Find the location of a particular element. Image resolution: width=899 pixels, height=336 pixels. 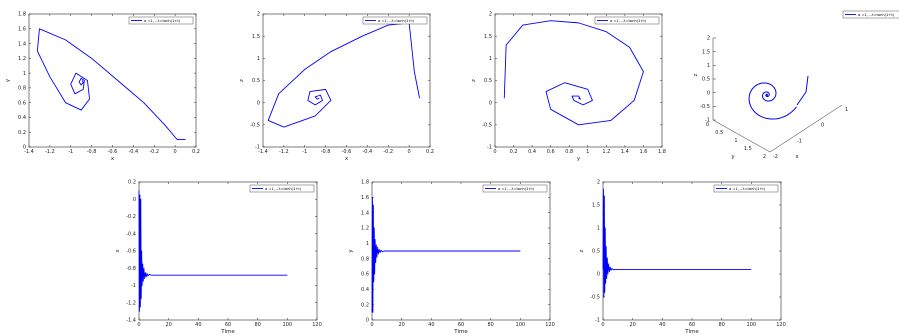

z-tick-label: 0.5 is located at coordinates (706, 80).